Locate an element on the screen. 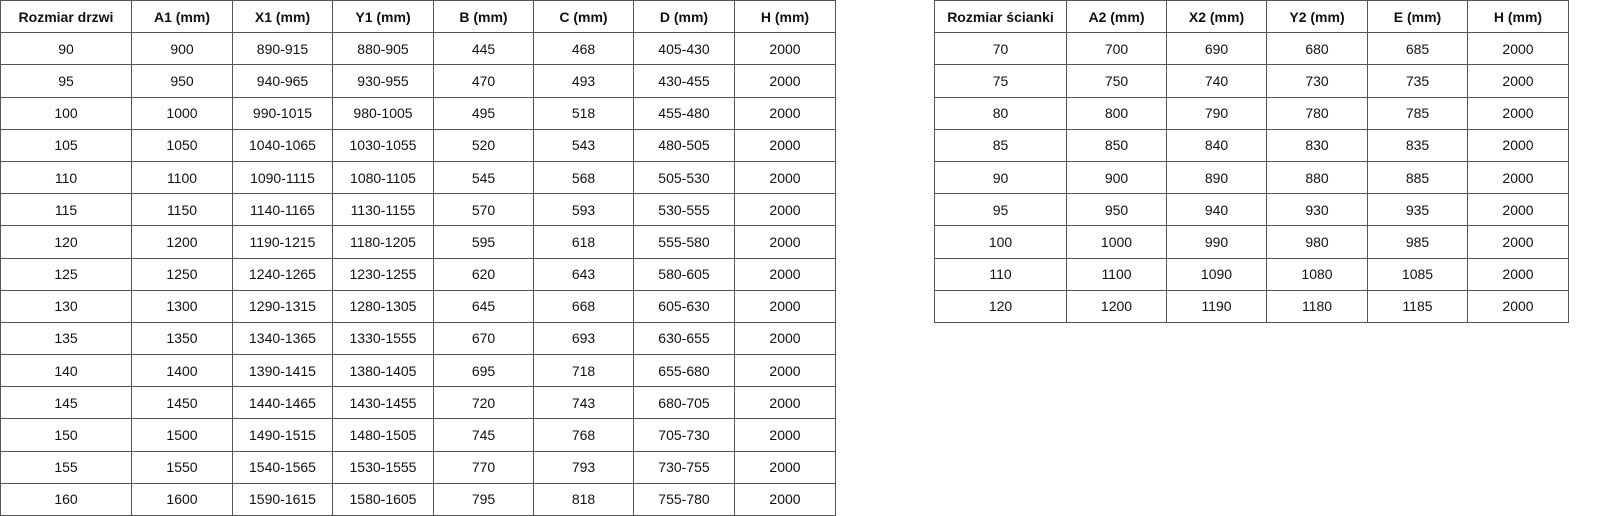 This screenshot has width=1600, height=516. table-row: 90 900 890 880 885 2000 is located at coordinates (1251, 177).